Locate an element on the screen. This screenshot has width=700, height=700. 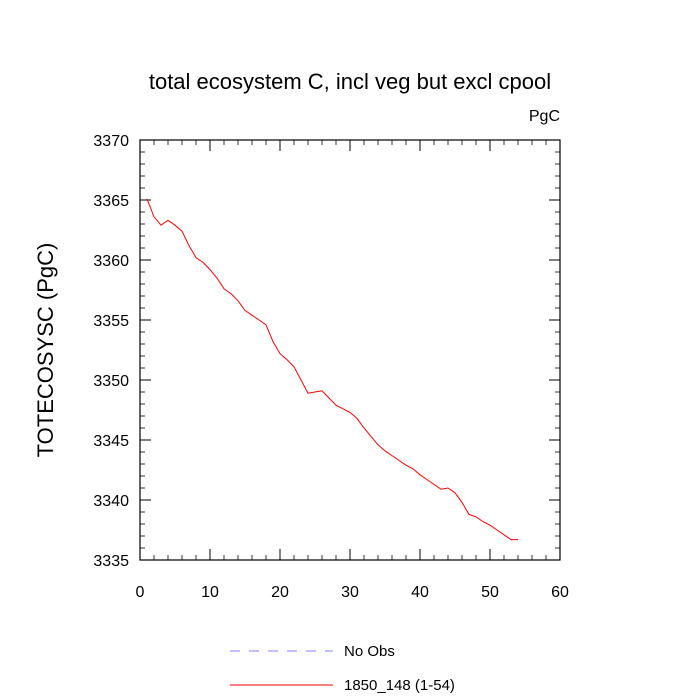
y-tick-label: 3340 is located at coordinates (111, 501).